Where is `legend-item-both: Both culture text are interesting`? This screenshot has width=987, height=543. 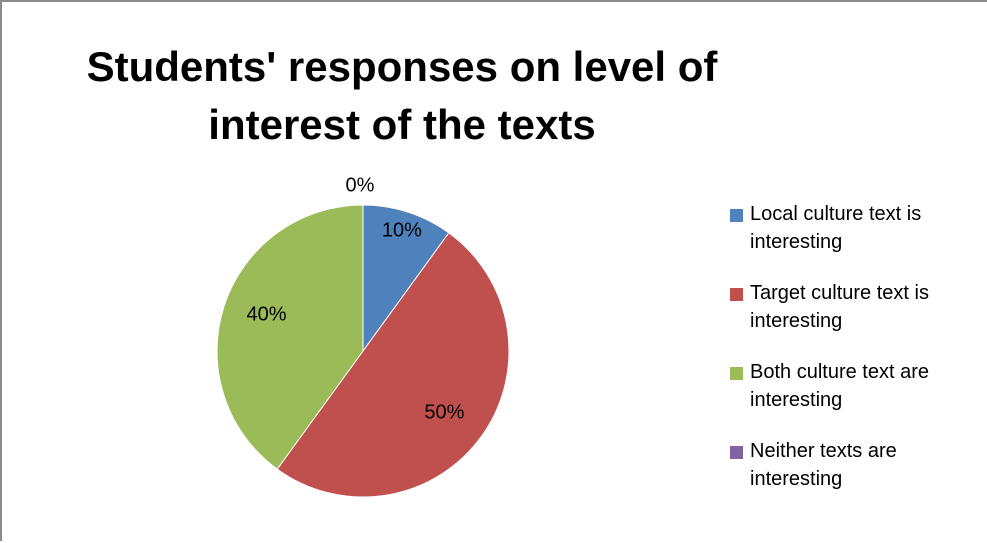
legend-item-both: Both culture text are interesting is located at coordinates (855, 397).